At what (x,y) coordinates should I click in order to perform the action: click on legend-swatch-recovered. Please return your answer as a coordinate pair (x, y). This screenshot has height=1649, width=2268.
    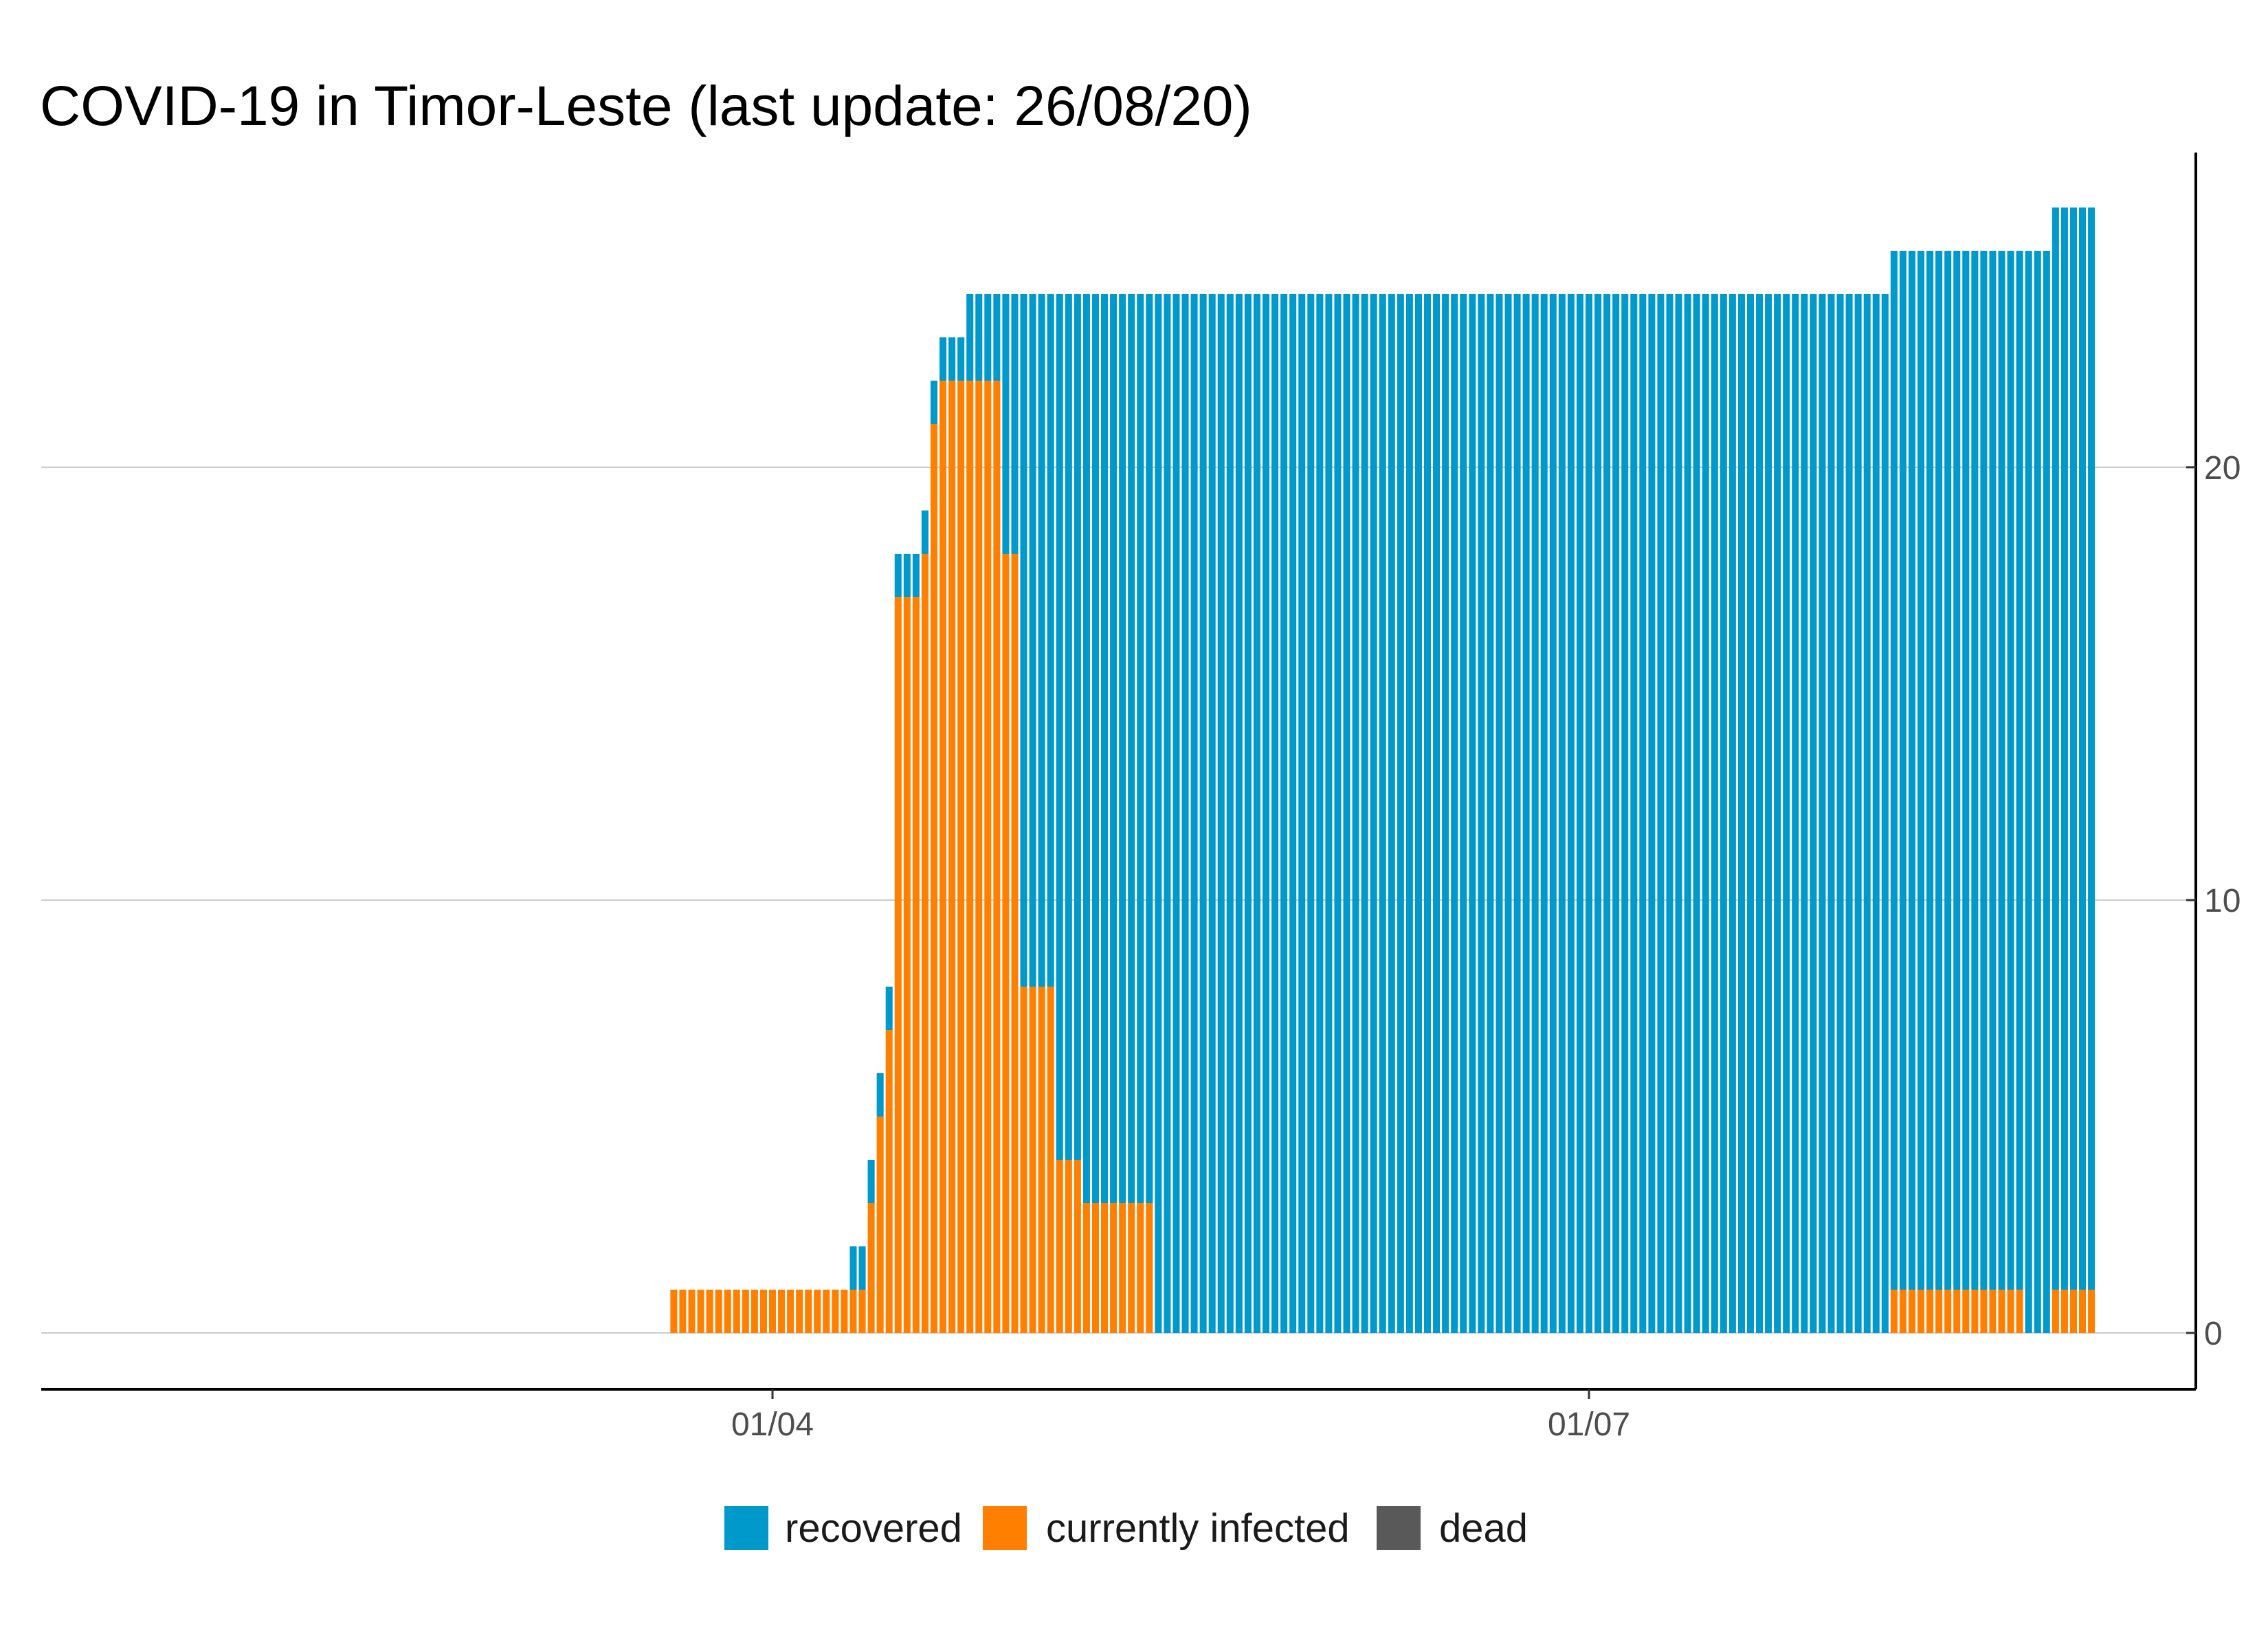
    Looking at the image, I should click on (746, 1528).